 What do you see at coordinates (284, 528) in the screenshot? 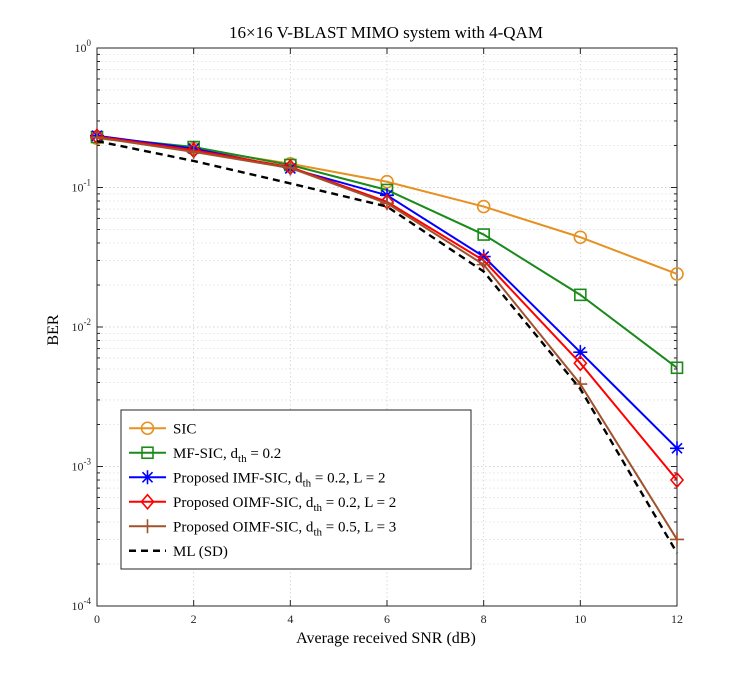
I see `legend-label: Proposed OIMF-SIC, dth = 0.5, L = 3` at bounding box center [284, 528].